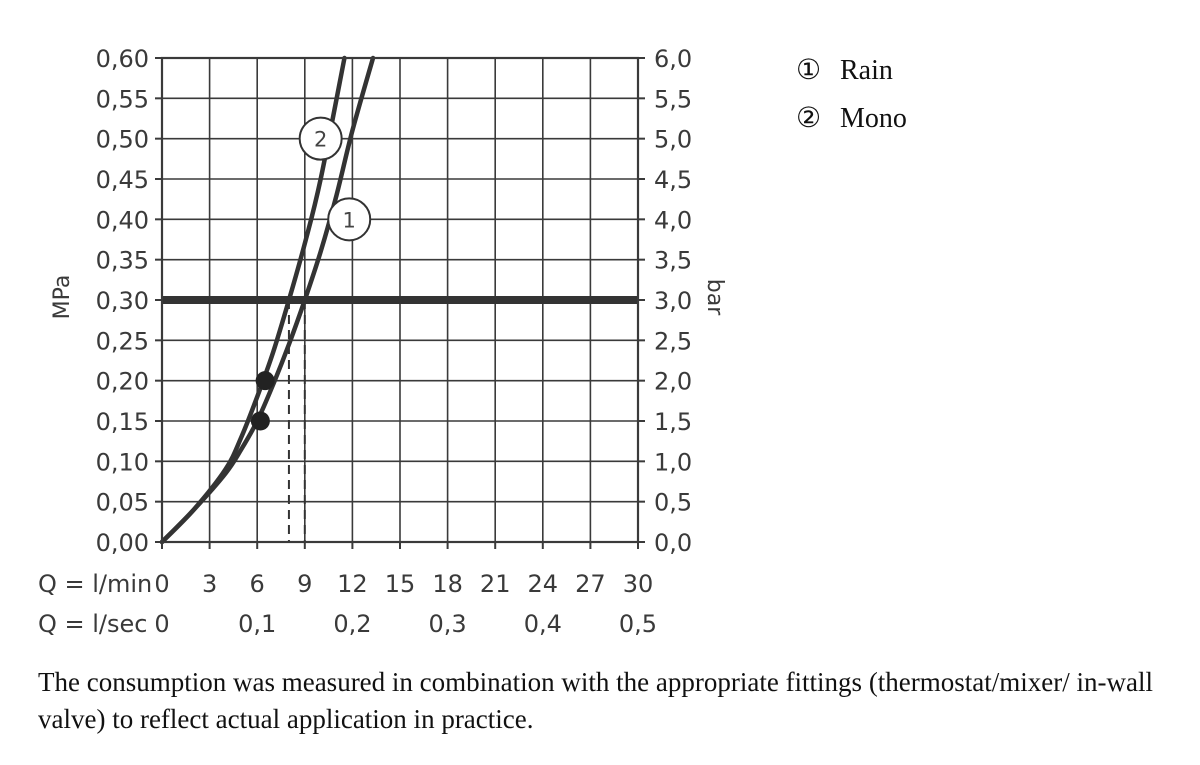  Describe the element at coordinates (122, 99) in the screenshot. I see `left-tick-label: 0,55` at that location.